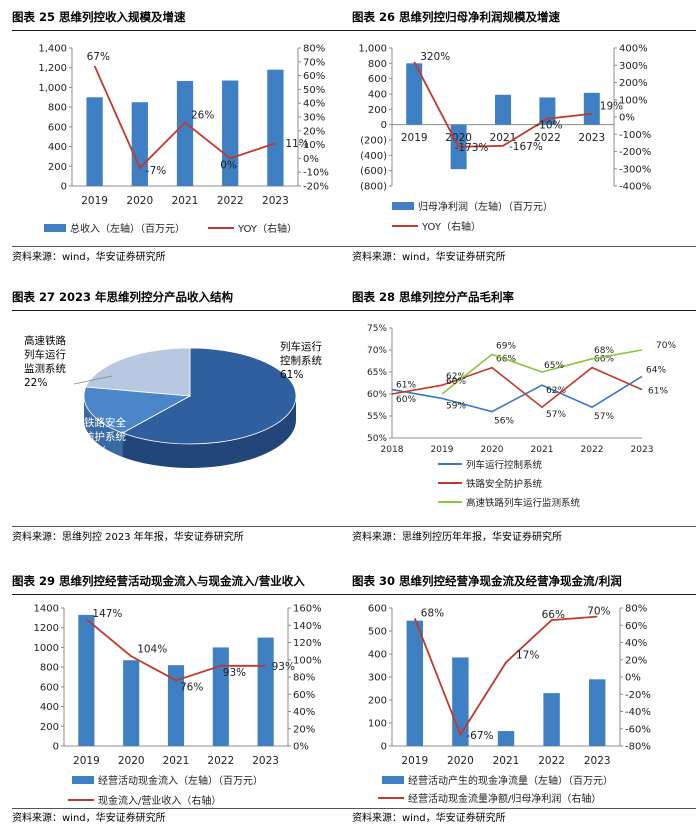 This screenshot has width=700, height=834. What do you see at coordinates (635, 169) in the screenshot?
I see `y-tick-label-right: -300%` at bounding box center [635, 169].